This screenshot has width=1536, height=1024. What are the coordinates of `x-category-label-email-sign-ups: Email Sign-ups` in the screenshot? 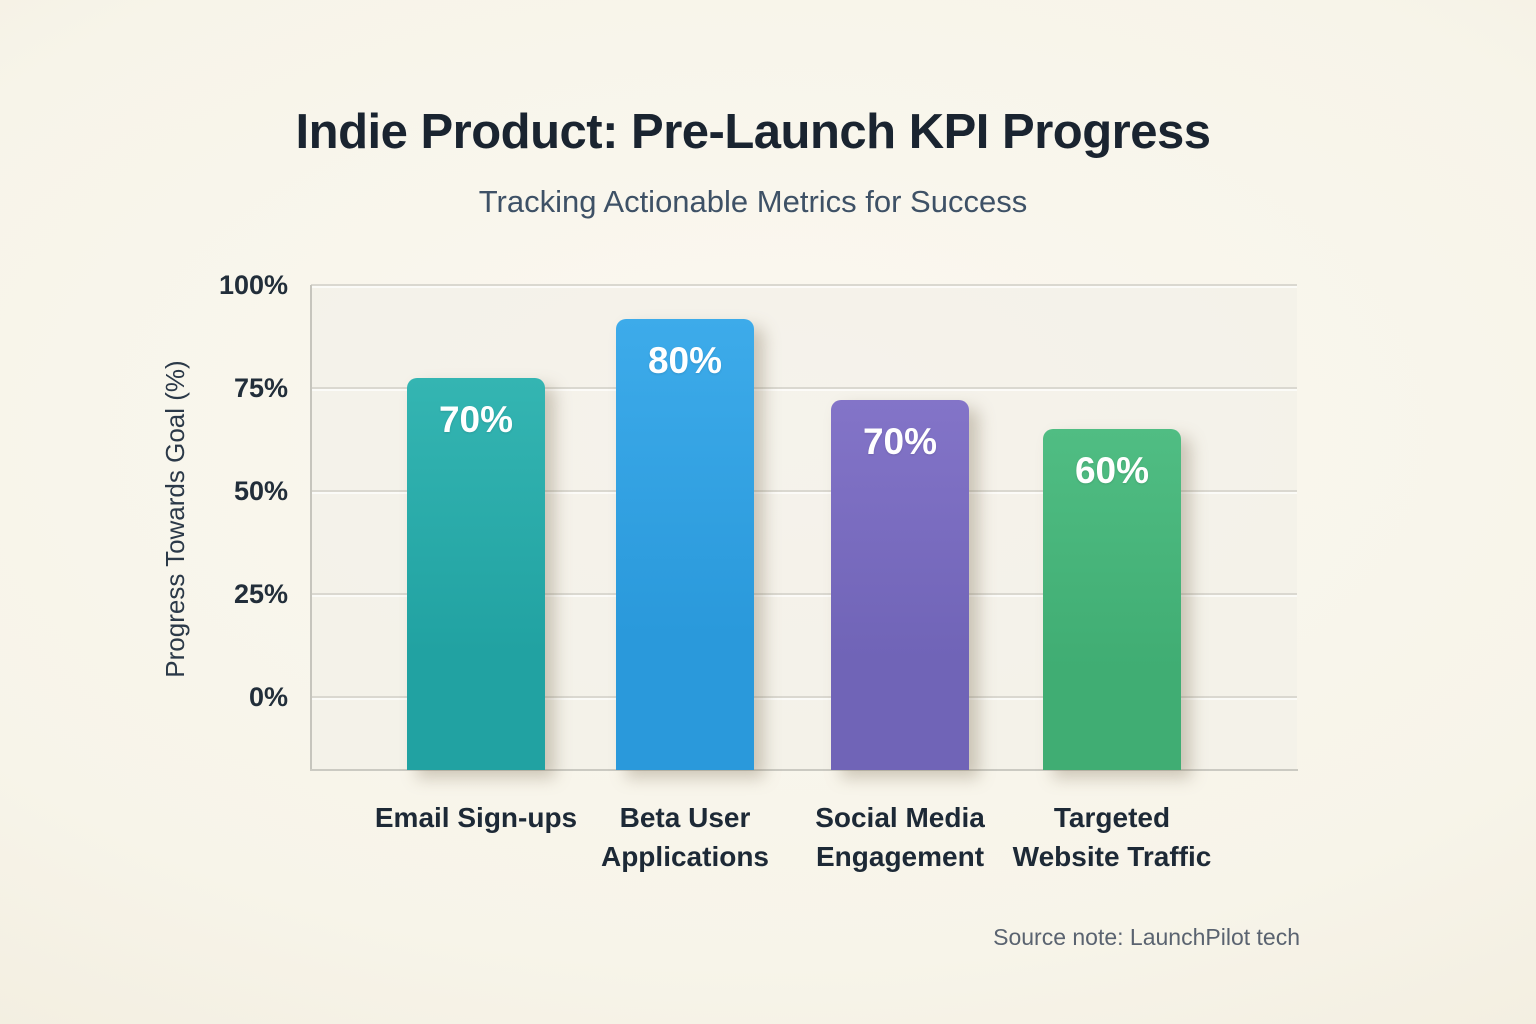 It's located at (476, 817).